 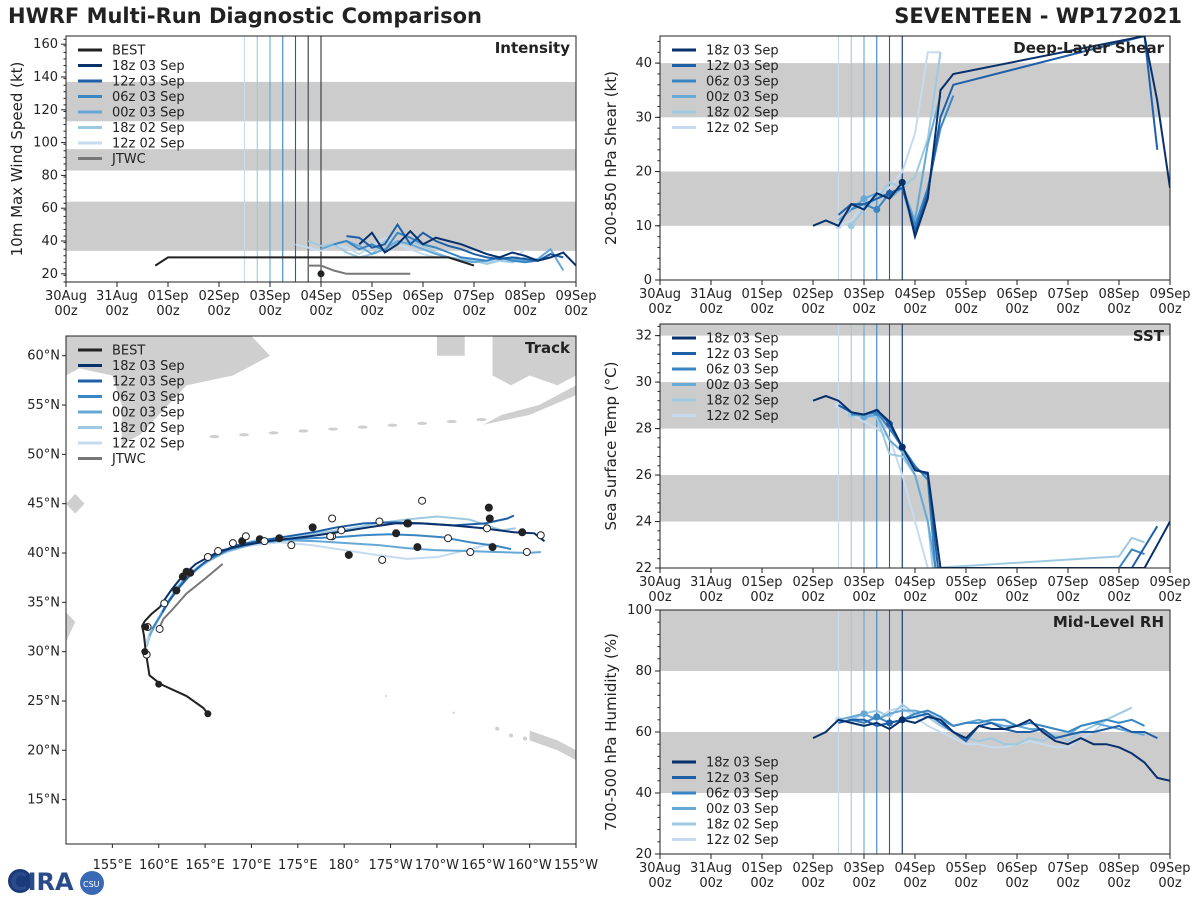 I want to click on lon-tick-label: 170°E, so click(x=252, y=865).